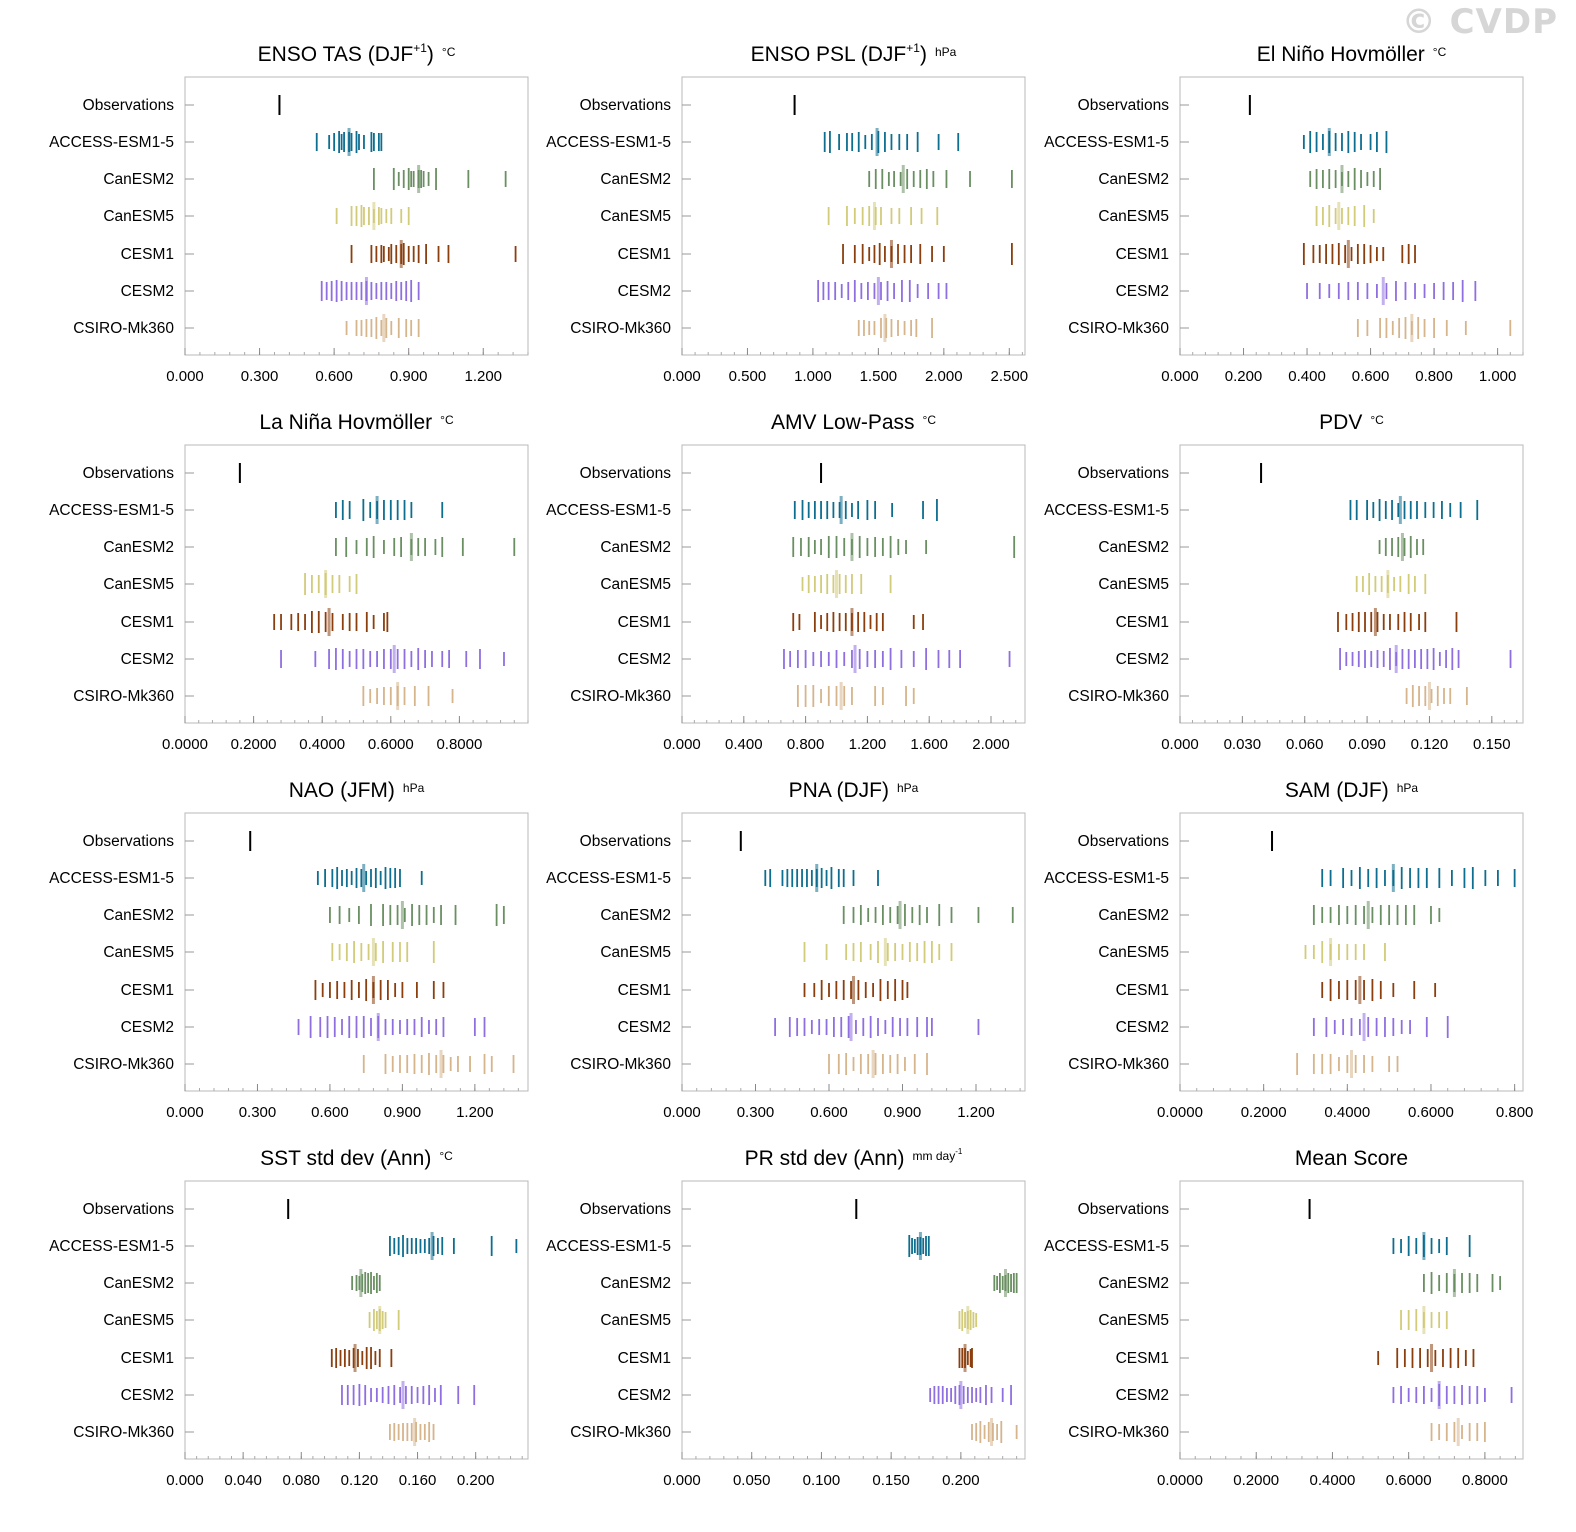 The height and width of the screenshot is (1532, 1576). Describe the element at coordinates (356, 422) in the screenshot. I see `panel-title: La Niña Hovmöller °C` at that location.